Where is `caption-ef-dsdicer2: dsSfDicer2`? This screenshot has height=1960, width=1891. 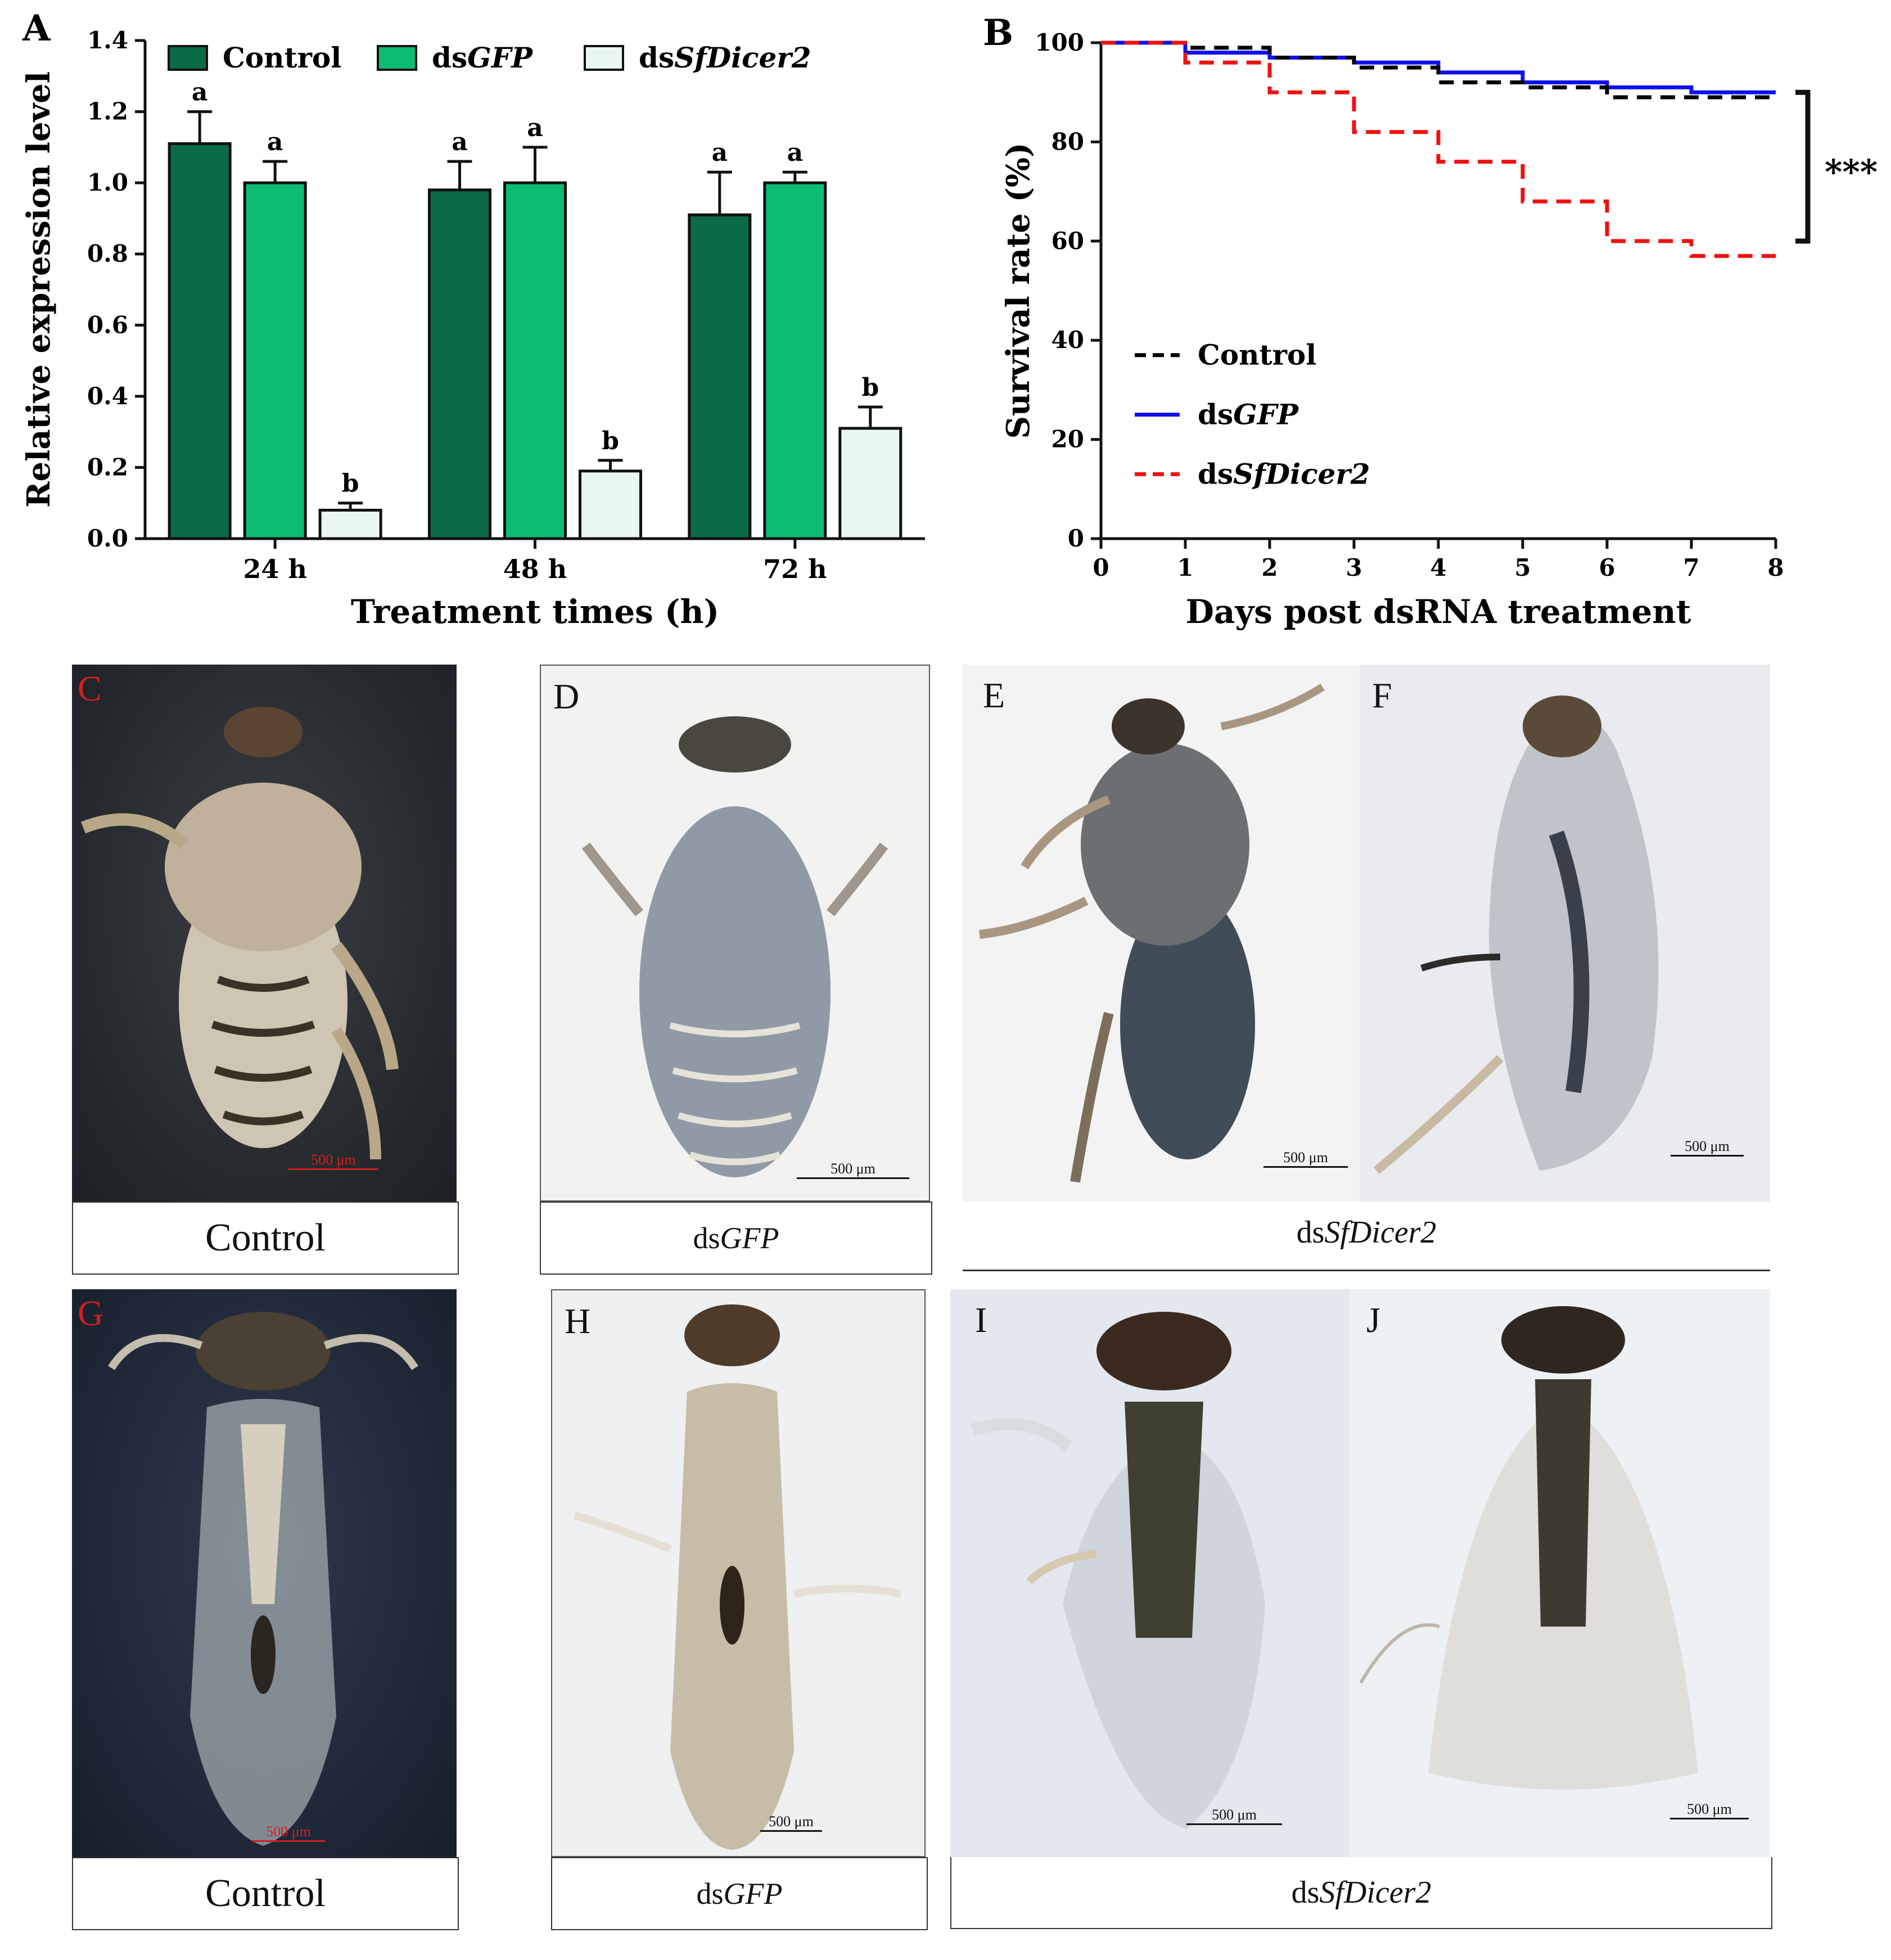
caption-ef-dsdicer2: dsSfDicer2 is located at coordinates (1366, 1232).